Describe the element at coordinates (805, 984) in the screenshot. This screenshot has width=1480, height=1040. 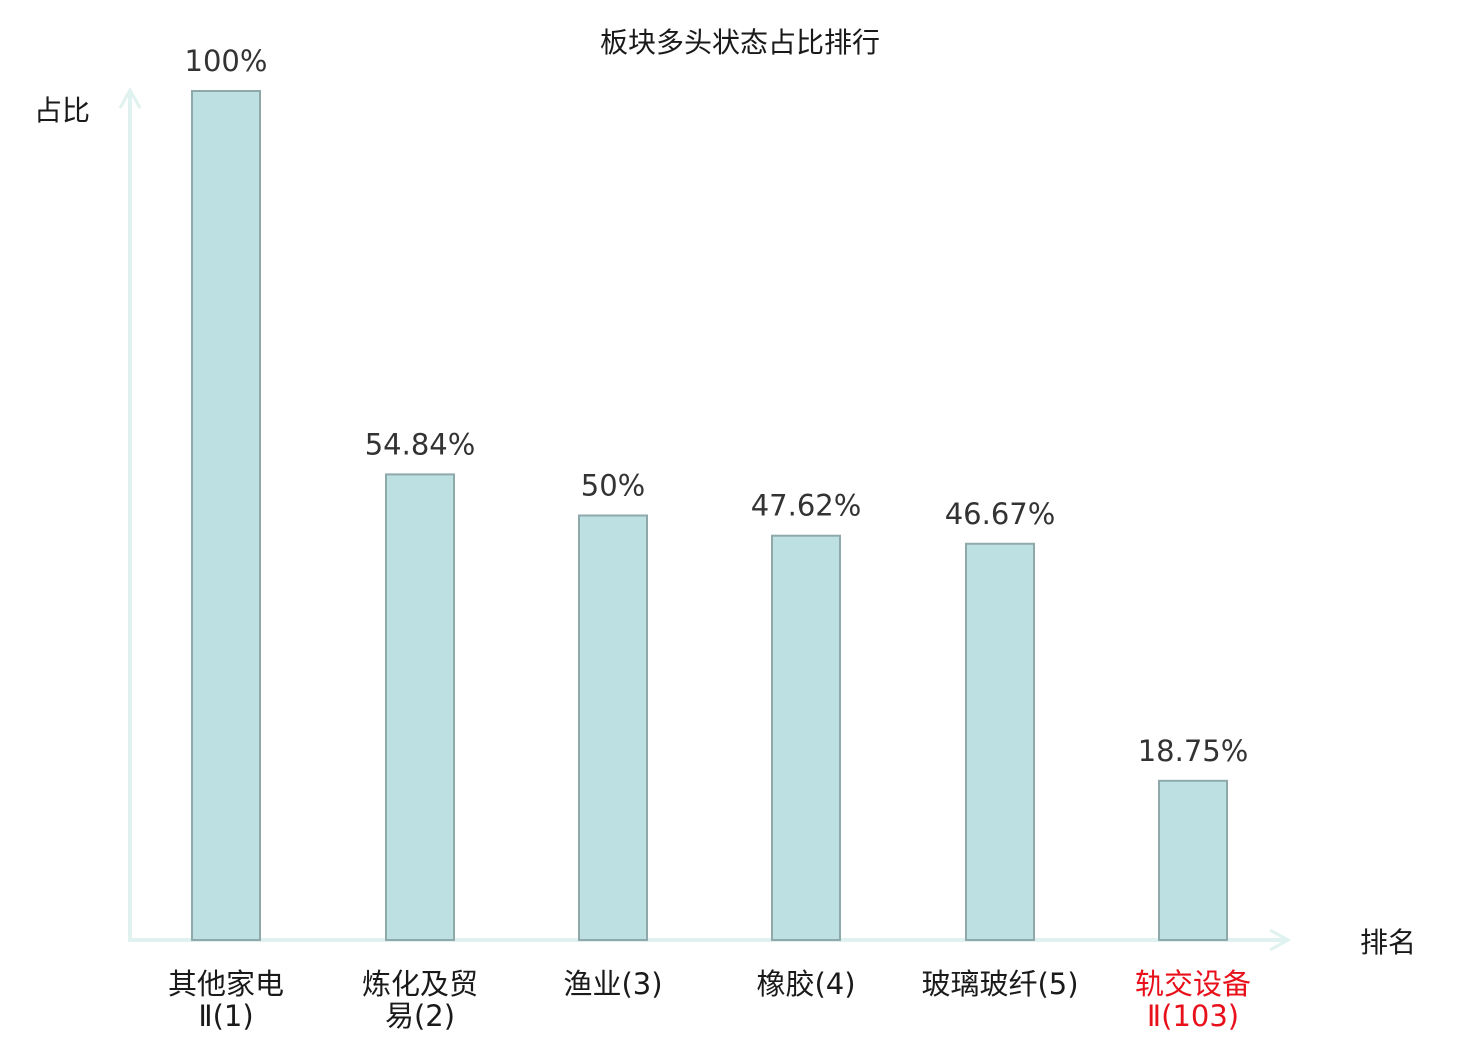
I see `category-label: 橡胶(4)` at that location.